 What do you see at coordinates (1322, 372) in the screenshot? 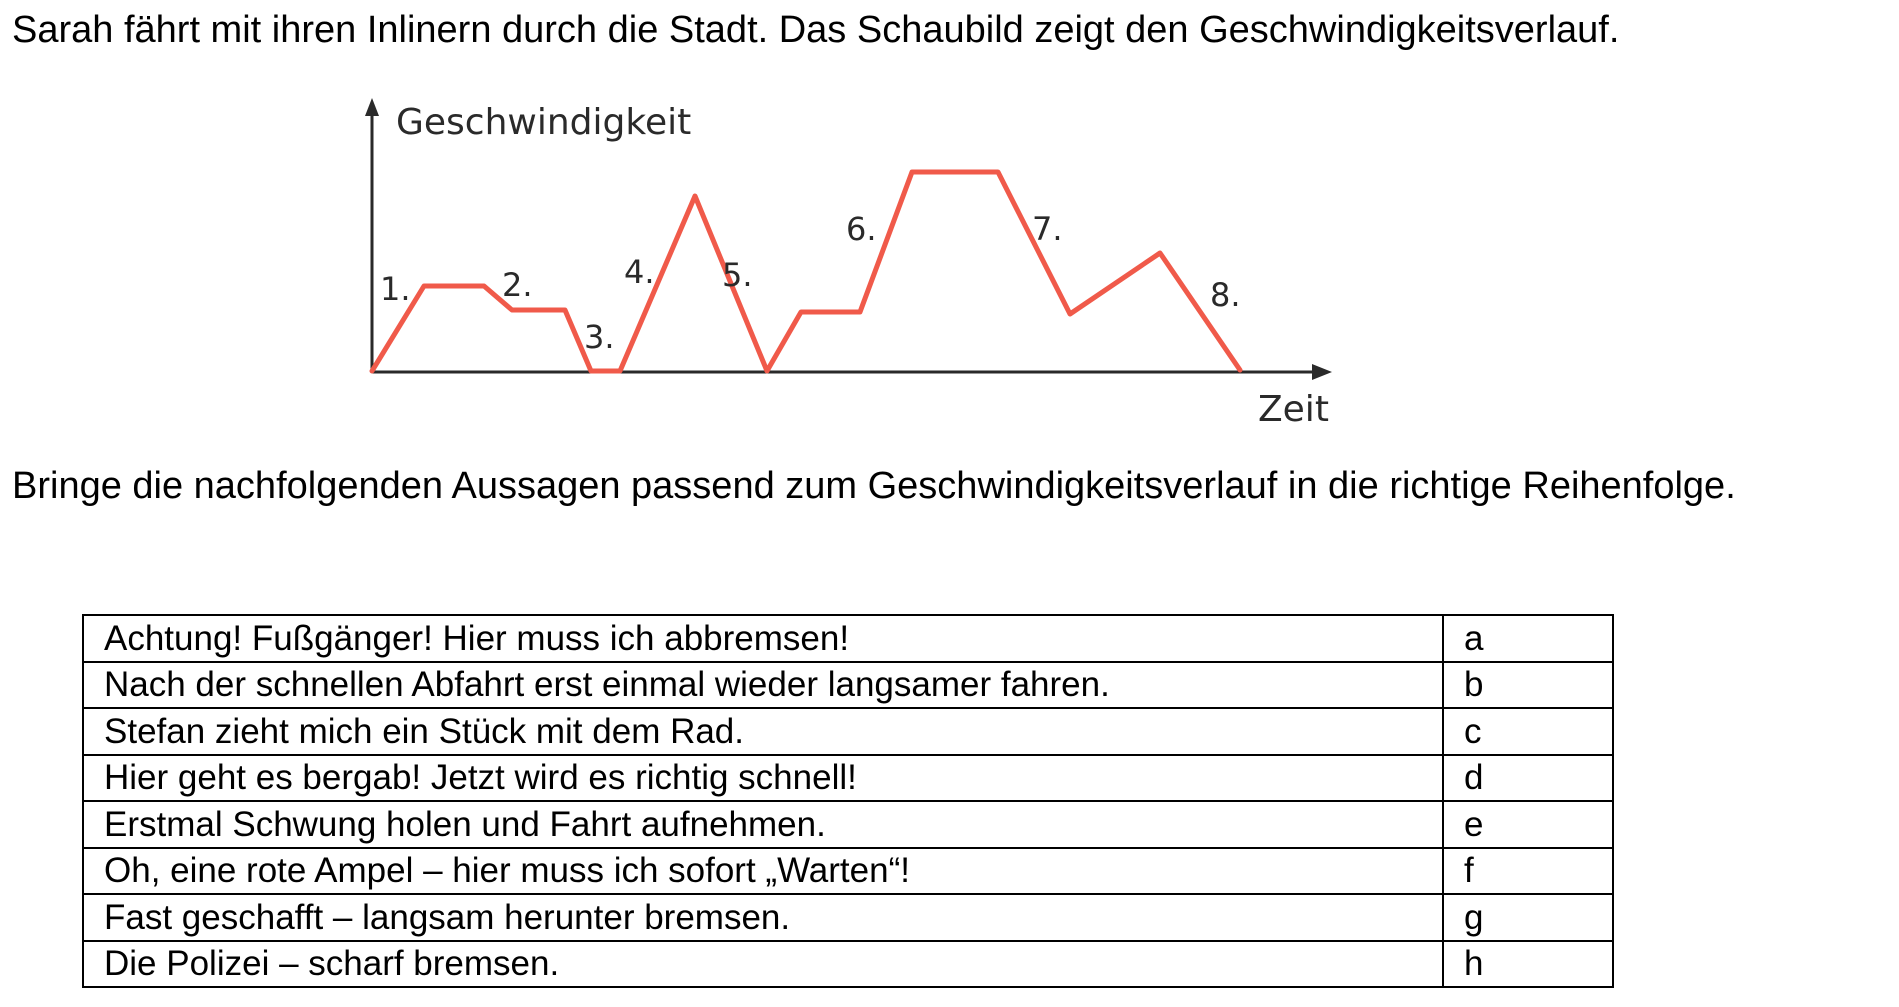
I see `x-axis-arrow-icon` at bounding box center [1322, 372].